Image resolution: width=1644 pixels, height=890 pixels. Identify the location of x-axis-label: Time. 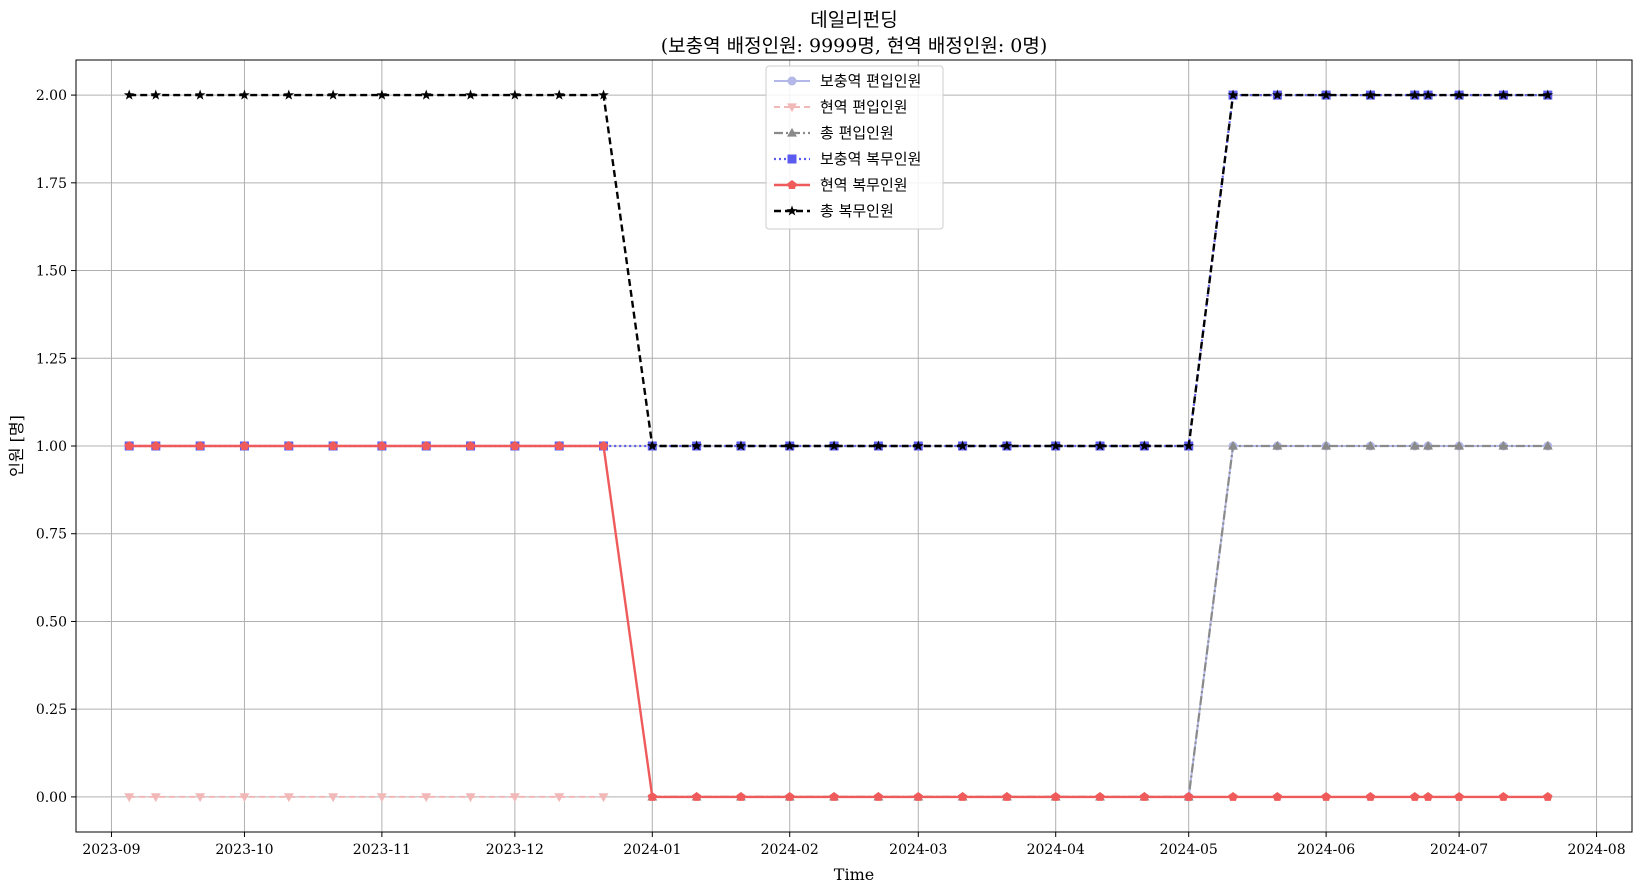
(854, 874).